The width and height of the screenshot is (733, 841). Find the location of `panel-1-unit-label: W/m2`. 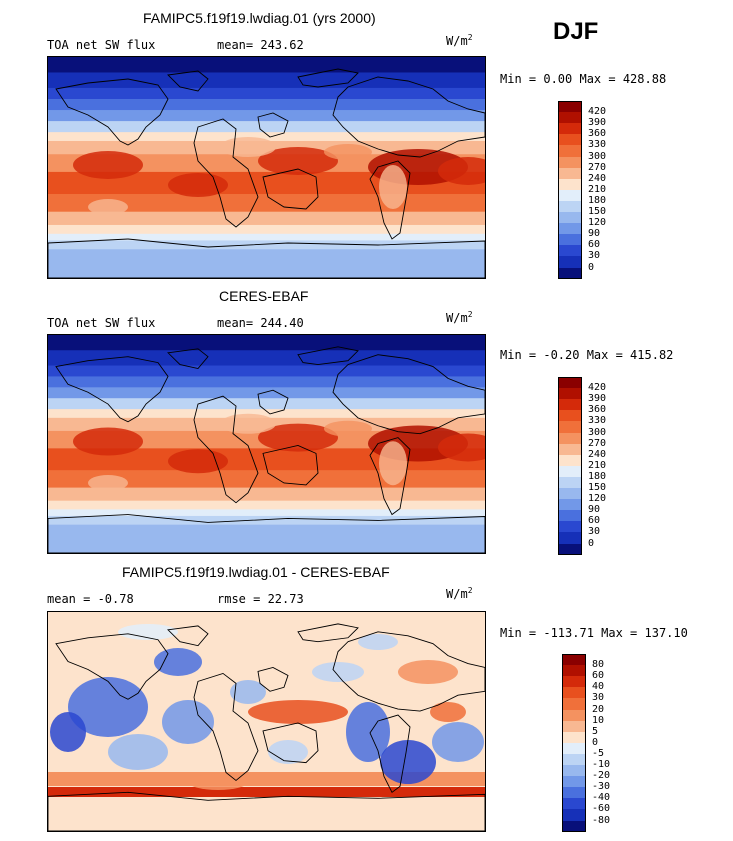

panel-1-unit-label: W/m2 is located at coordinates (459, 40).